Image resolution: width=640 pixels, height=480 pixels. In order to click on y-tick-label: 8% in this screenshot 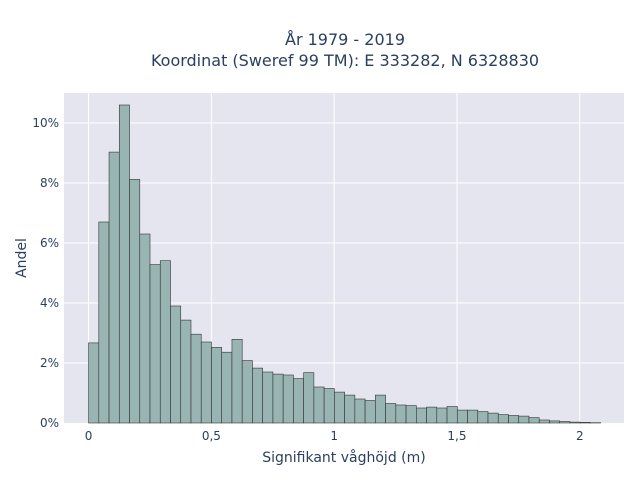, I will do `click(49, 183)`.